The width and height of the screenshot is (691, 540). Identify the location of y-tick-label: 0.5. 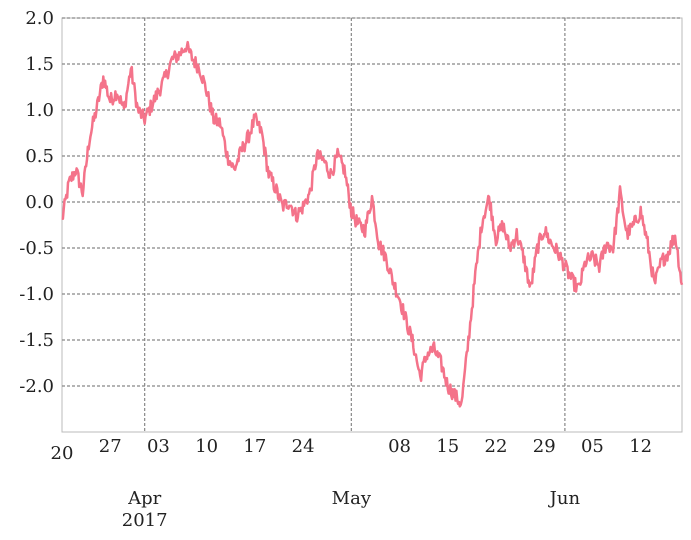
(39, 156).